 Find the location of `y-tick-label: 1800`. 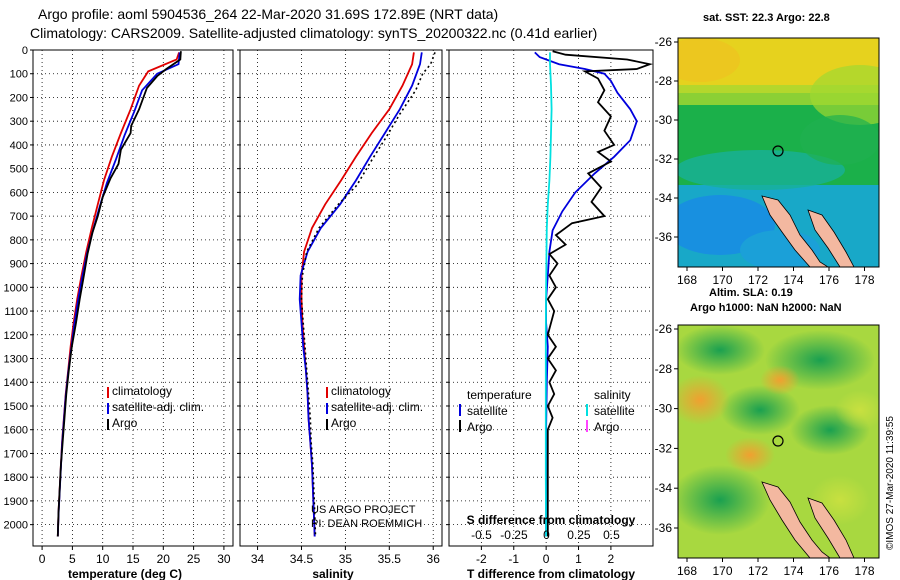

y-tick-label: 1800 is located at coordinates (16, 478).